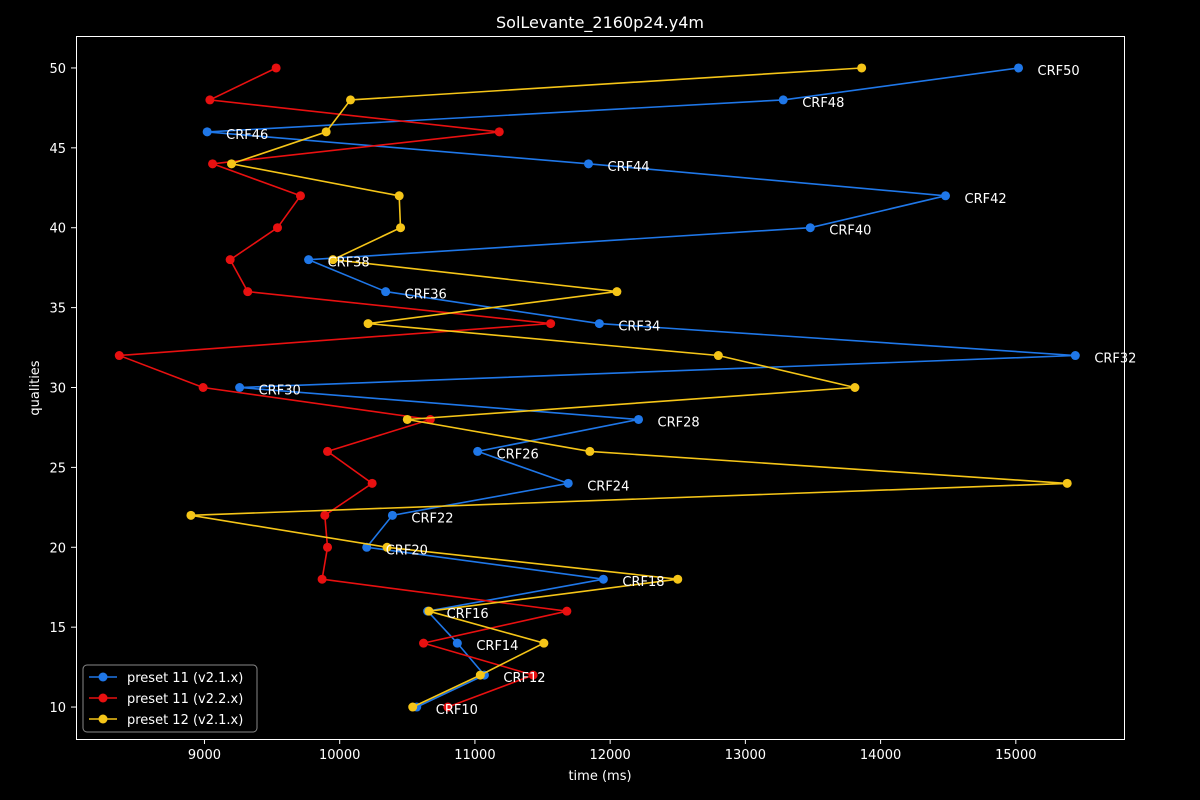  What do you see at coordinates (1059, 71) in the screenshot?
I see `point-label: CRF50` at bounding box center [1059, 71].